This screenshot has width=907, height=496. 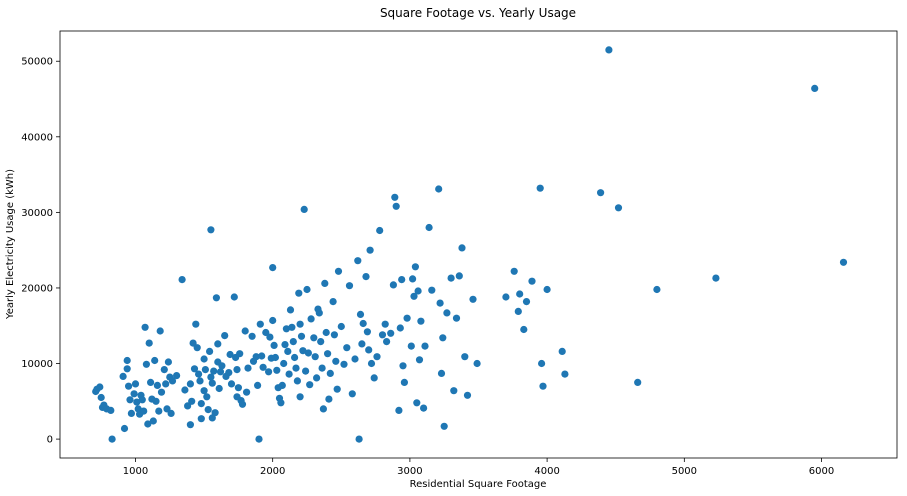 I want to click on y-tick-label: 0, so click(x=50, y=440).